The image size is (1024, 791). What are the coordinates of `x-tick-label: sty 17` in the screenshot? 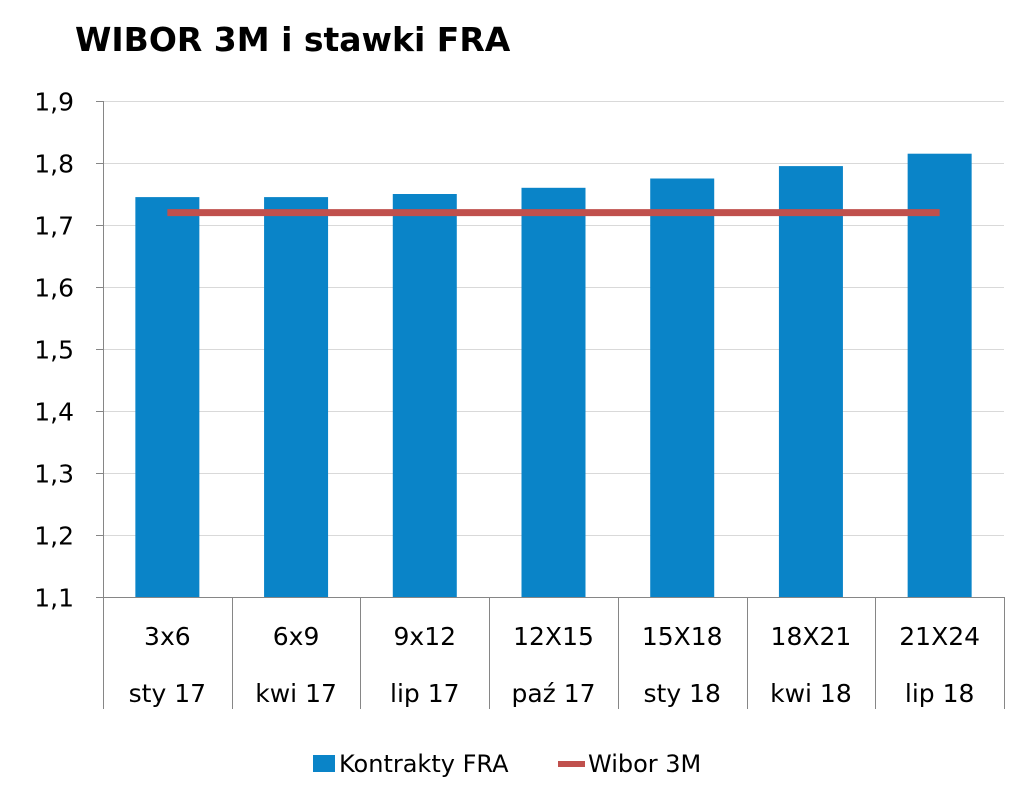 It's located at (167, 693).